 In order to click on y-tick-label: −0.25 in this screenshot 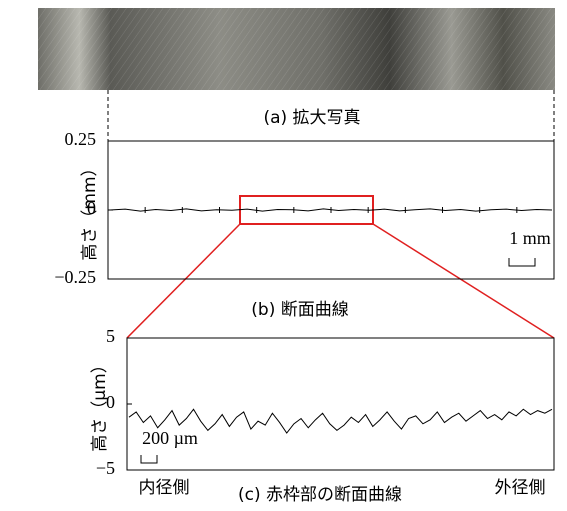, I will do `click(75, 277)`.